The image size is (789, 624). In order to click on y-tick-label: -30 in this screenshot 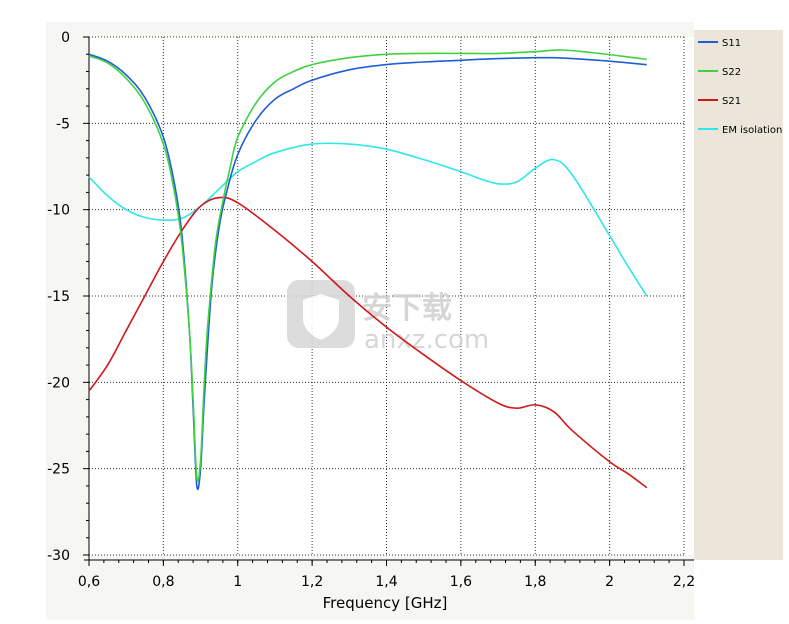, I will do `click(58, 556)`.